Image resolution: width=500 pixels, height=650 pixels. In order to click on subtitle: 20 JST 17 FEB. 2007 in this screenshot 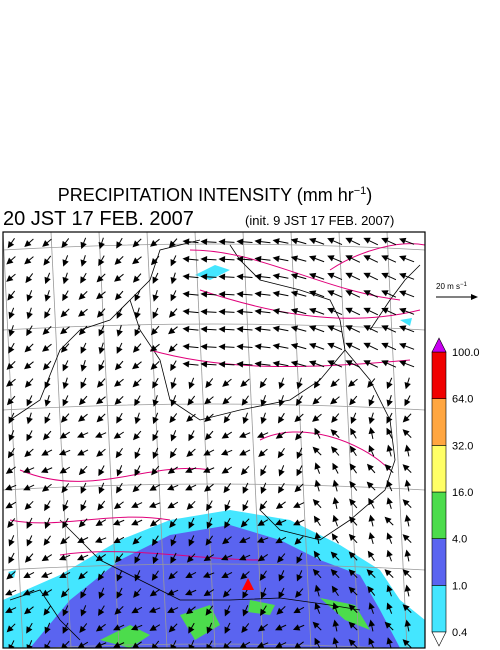, I will do `click(98, 219)`.